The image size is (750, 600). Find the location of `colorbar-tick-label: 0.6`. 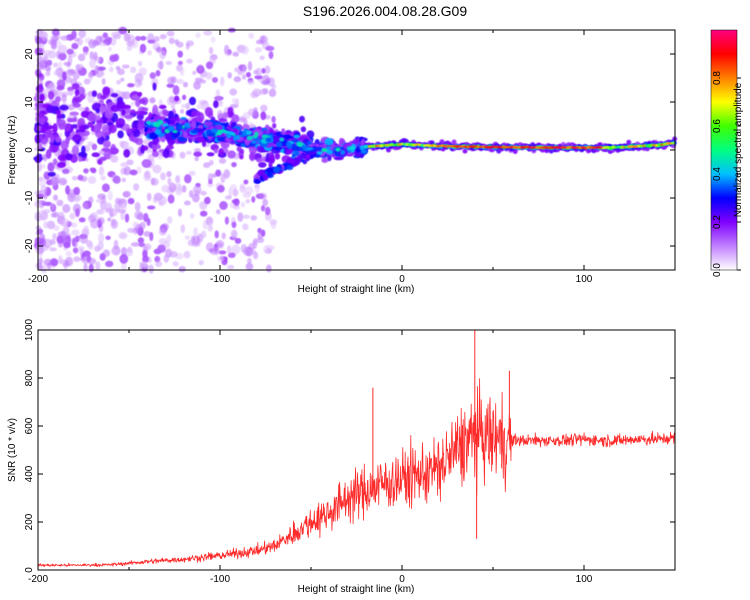

colorbar-tick-label: 0.6 is located at coordinates (717, 126).